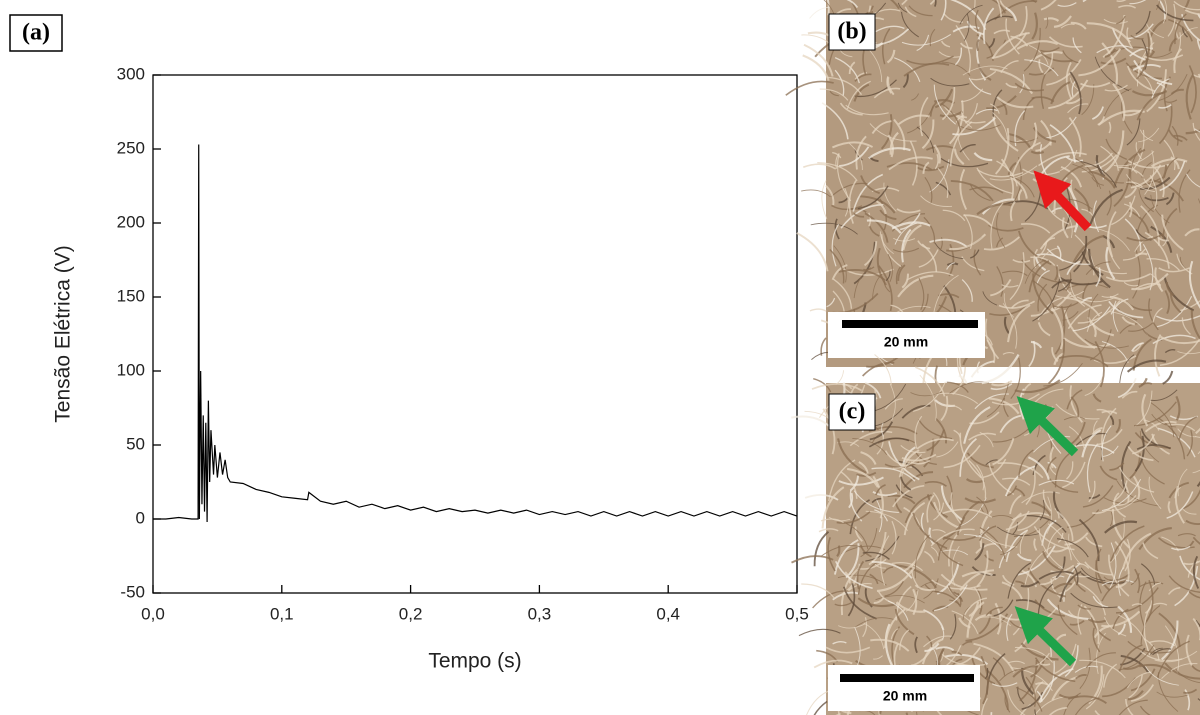  Describe the element at coordinates (36, 33) in the screenshot. I see `panel-label: (a)` at that location.